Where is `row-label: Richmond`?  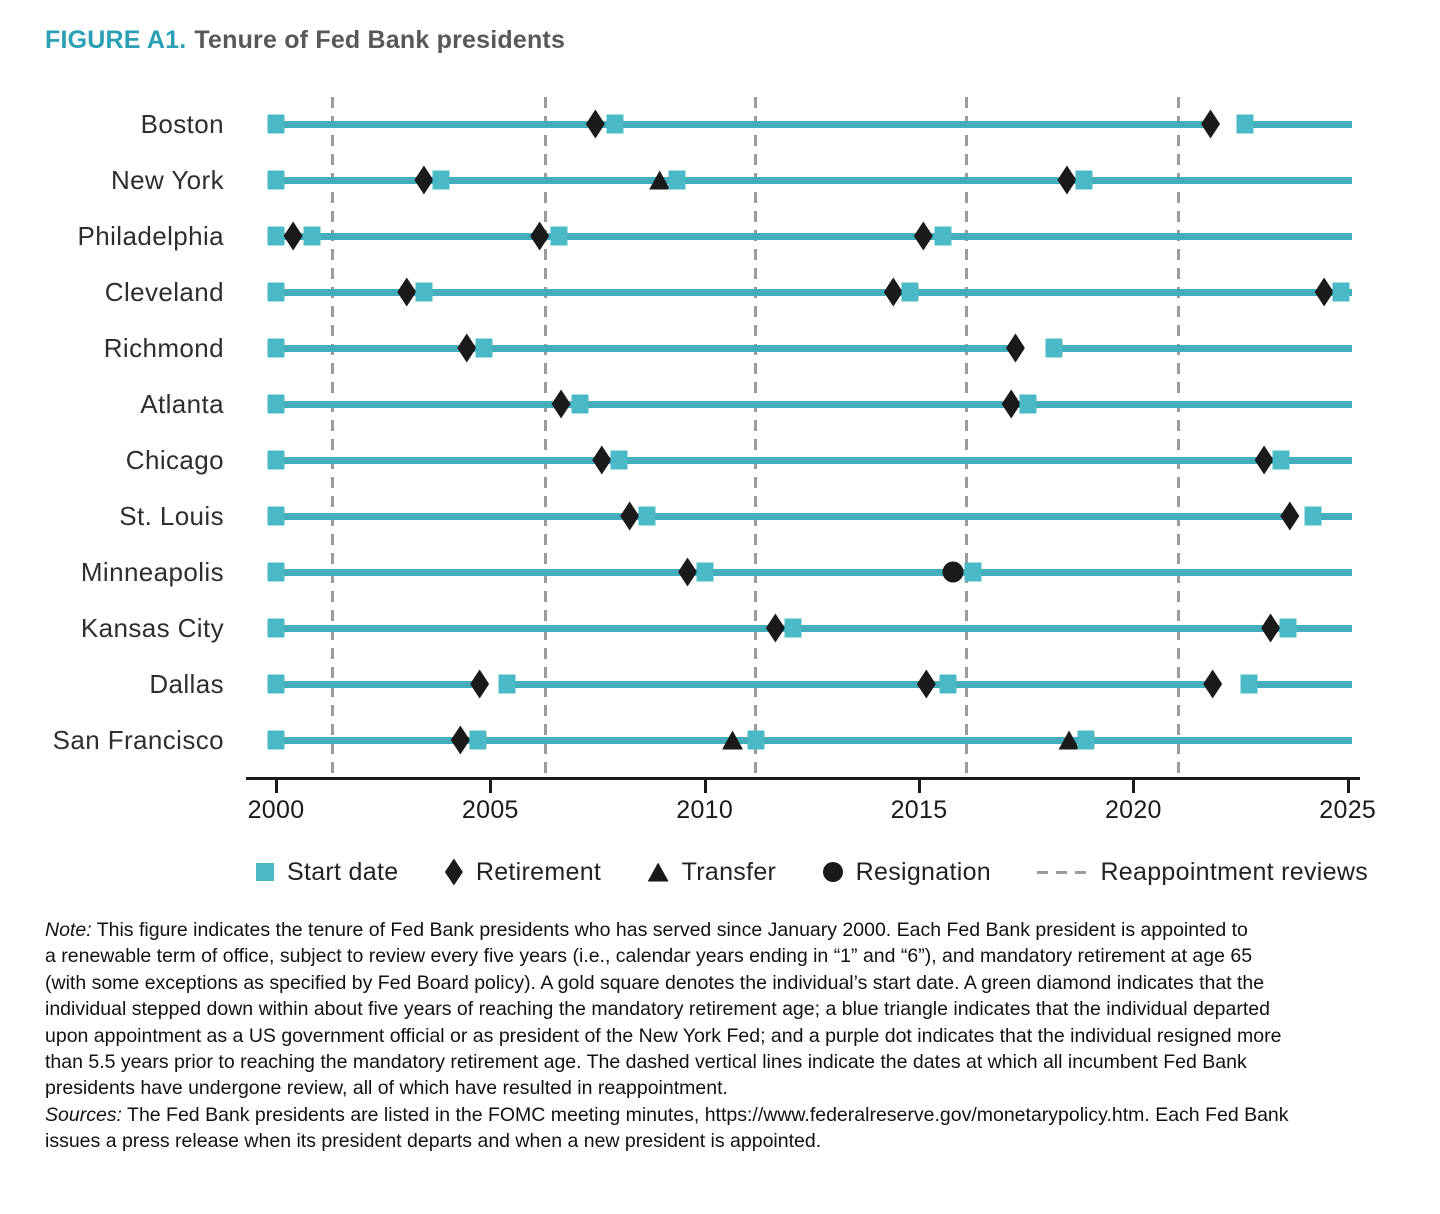 row-label: Richmond is located at coordinates (163, 348).